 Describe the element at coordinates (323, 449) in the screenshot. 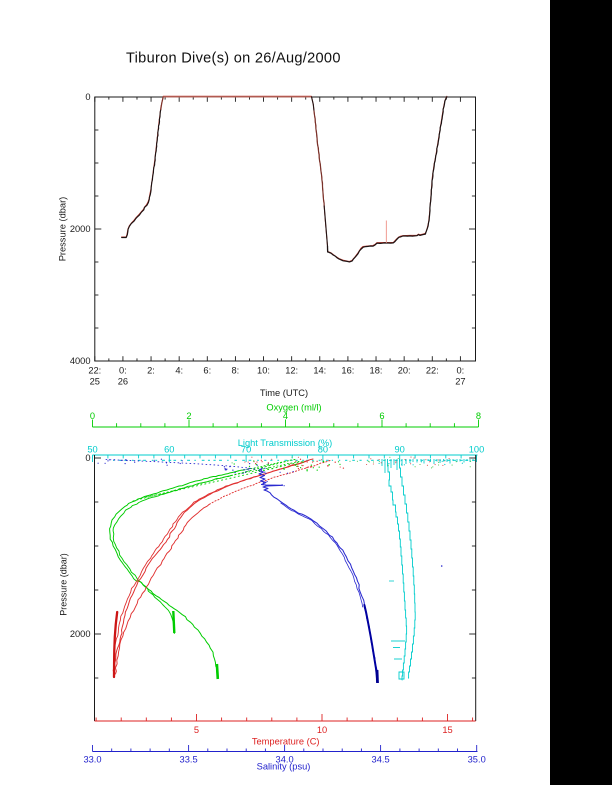

I see `svg-text: 80` at that location.